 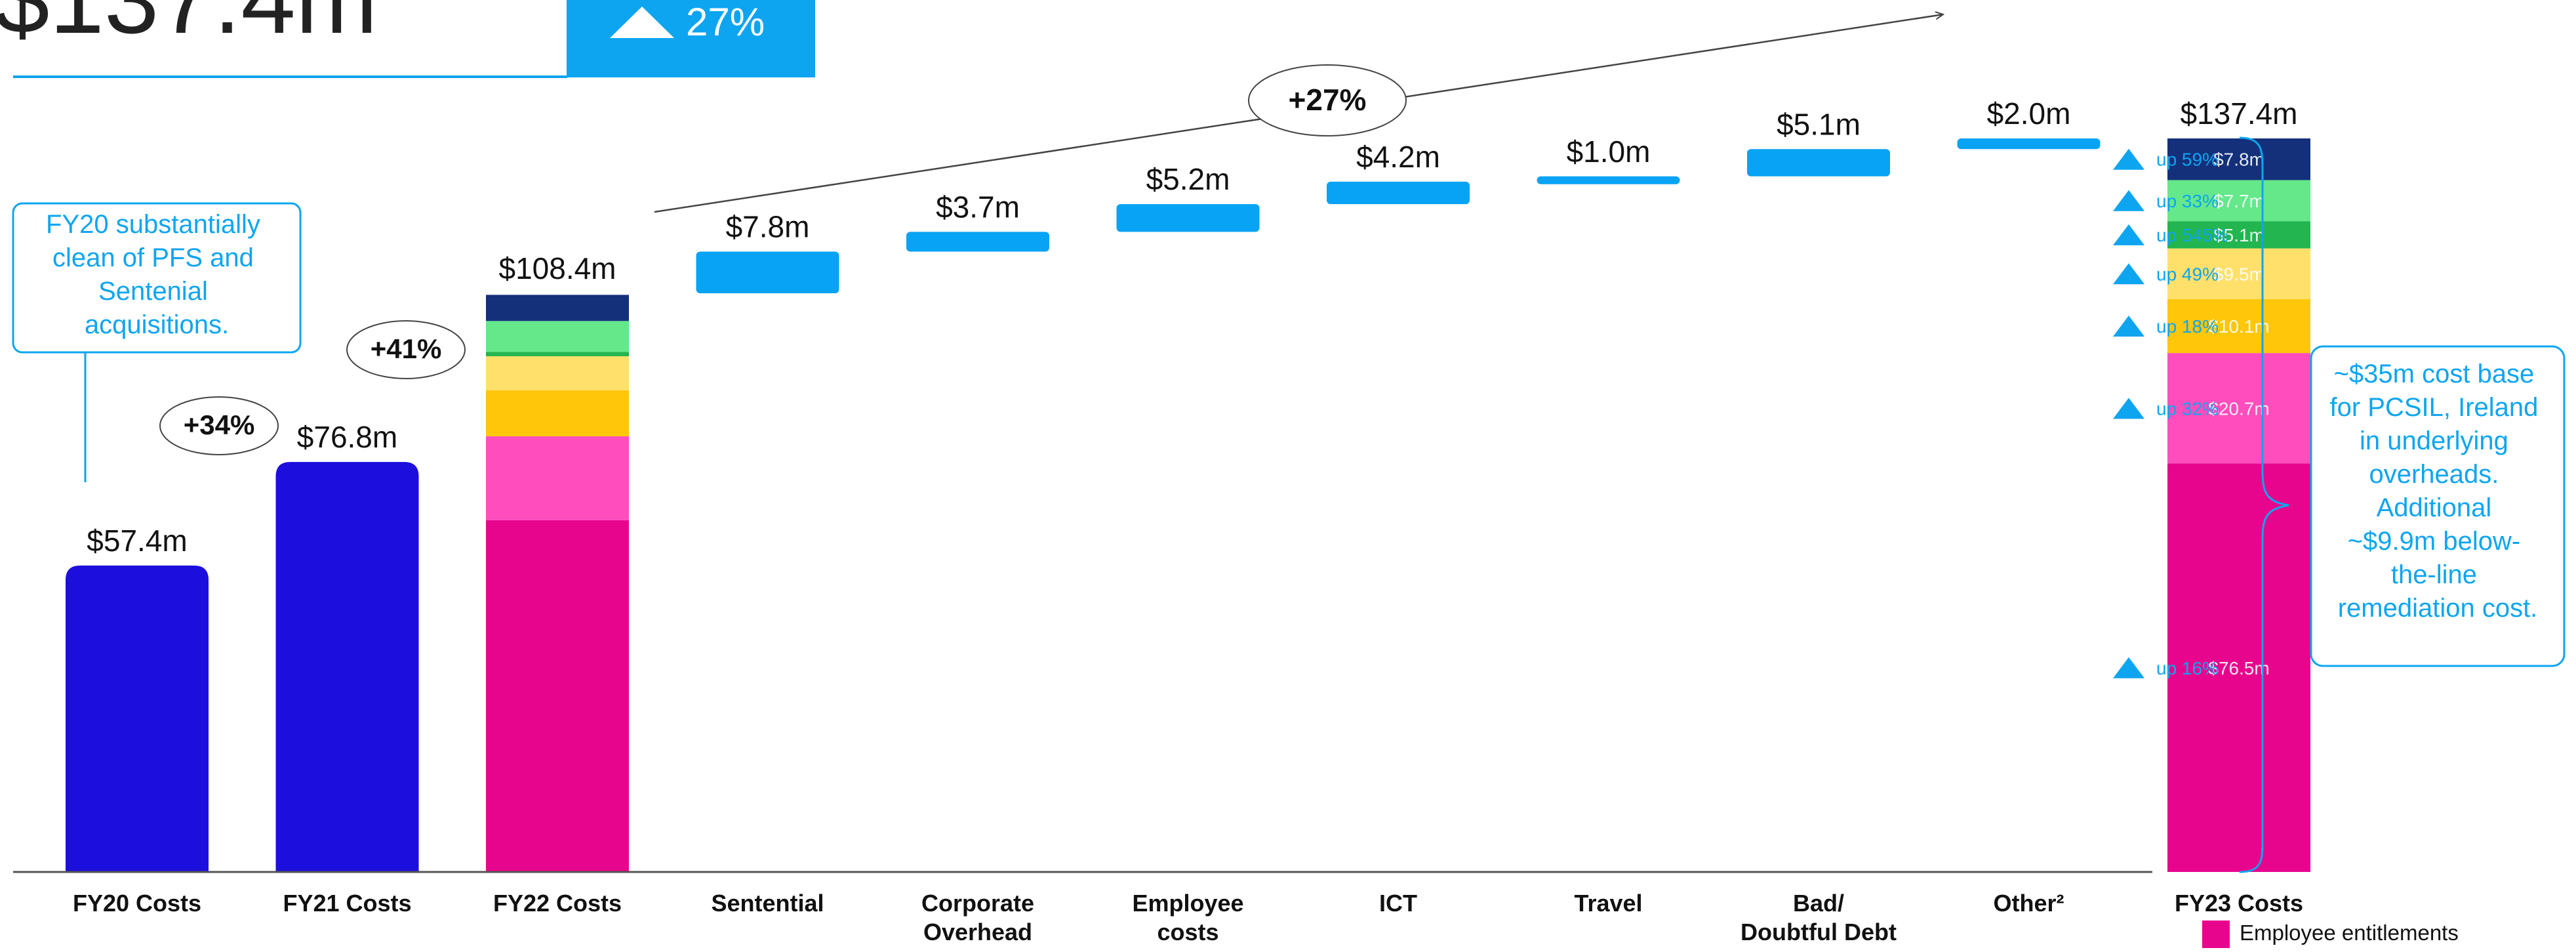 I want to click on headline-total-value: $137.4m, so click(x=189, y=27).